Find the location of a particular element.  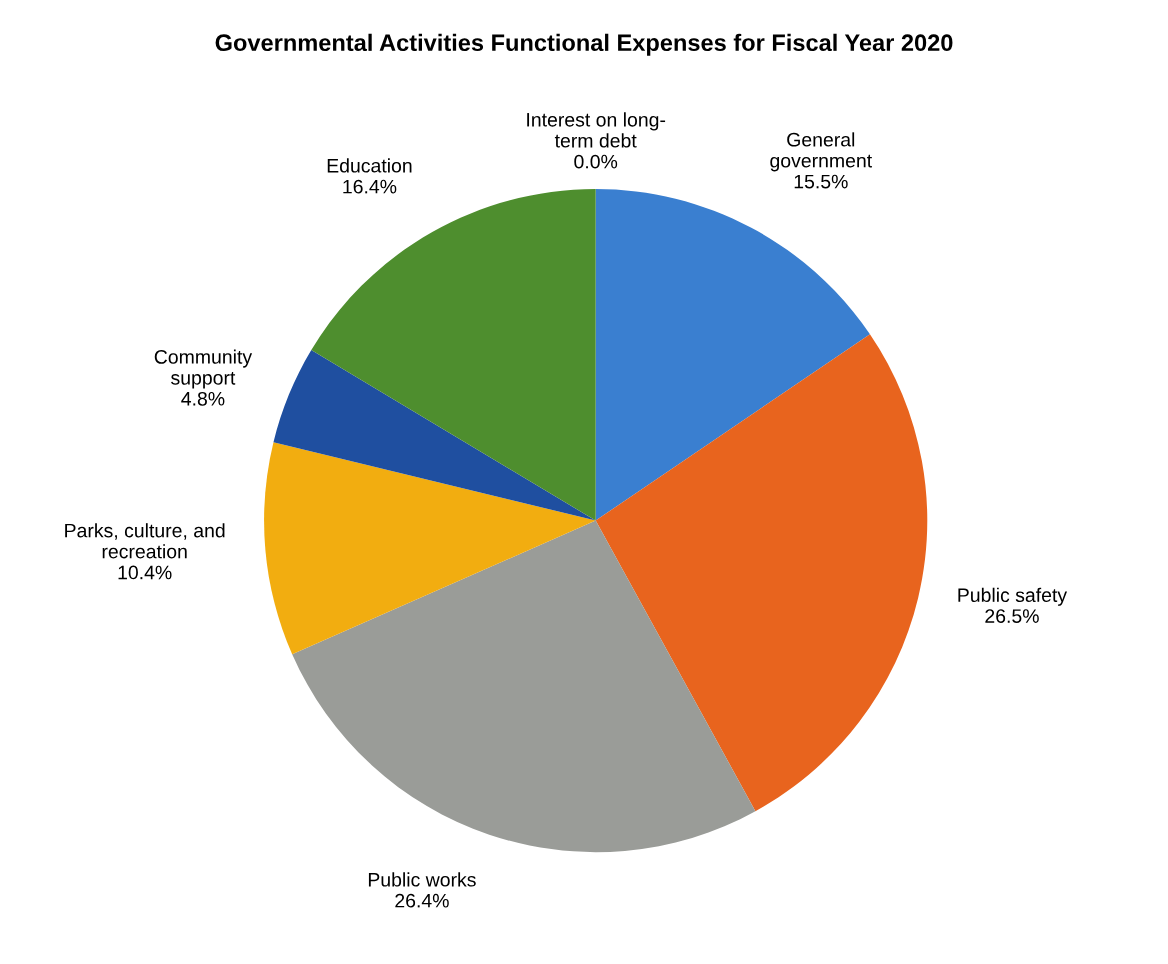

data-label: 4.8% is located at coordinates (203, 398).